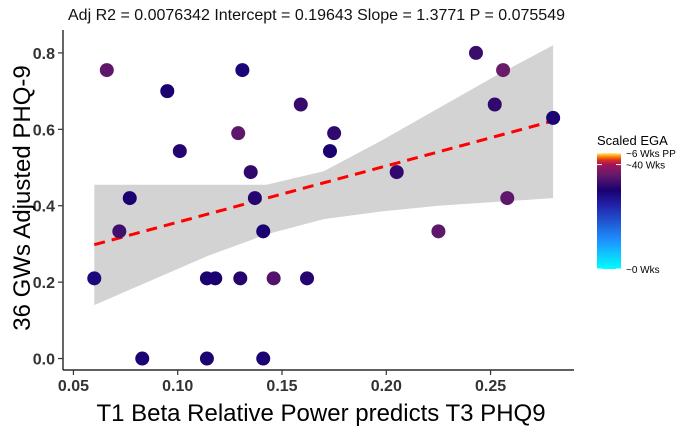  Describe the element at coordinates (44, 283) in the screenshot. I see `y-tick-label: 0.2` at that location.